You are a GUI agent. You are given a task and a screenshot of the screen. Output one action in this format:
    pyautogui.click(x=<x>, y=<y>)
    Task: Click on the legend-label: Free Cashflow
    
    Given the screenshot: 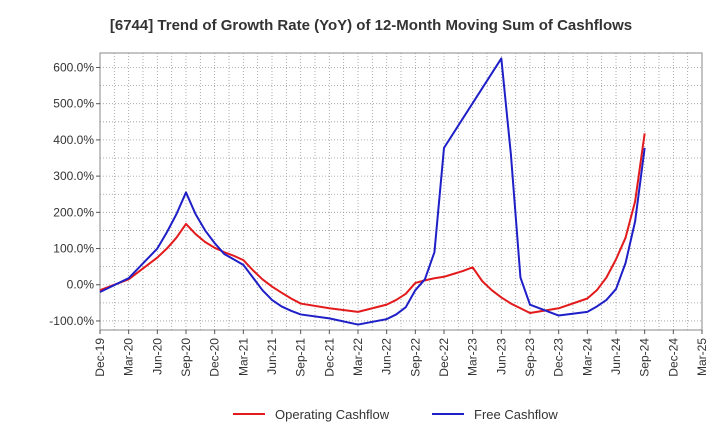 What is the action you would take?
    pyautogui.click(x=516, y=414)
    